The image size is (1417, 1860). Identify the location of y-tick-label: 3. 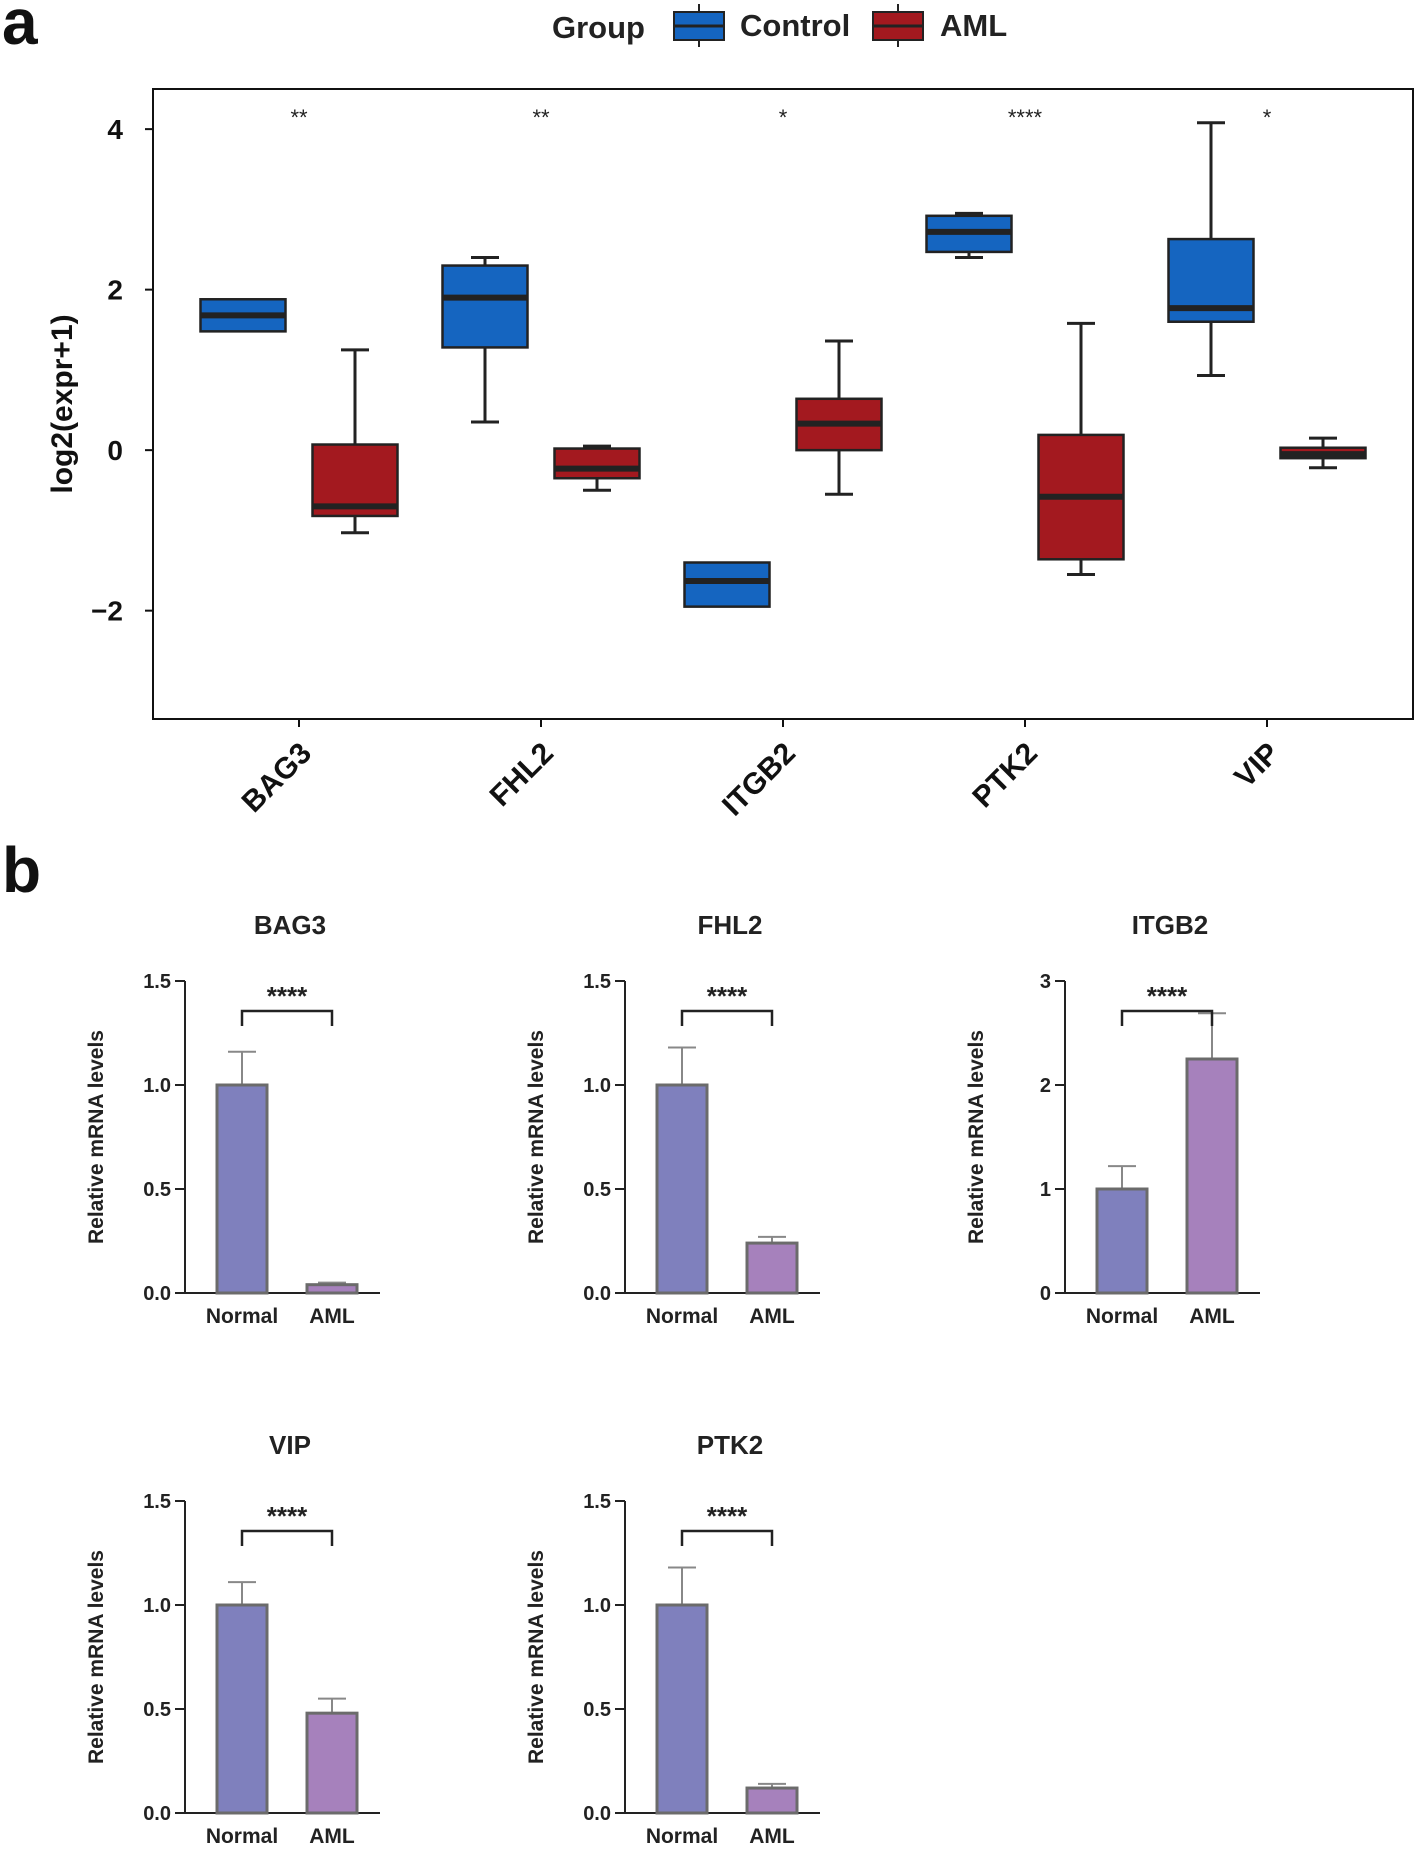
(1045, 982).